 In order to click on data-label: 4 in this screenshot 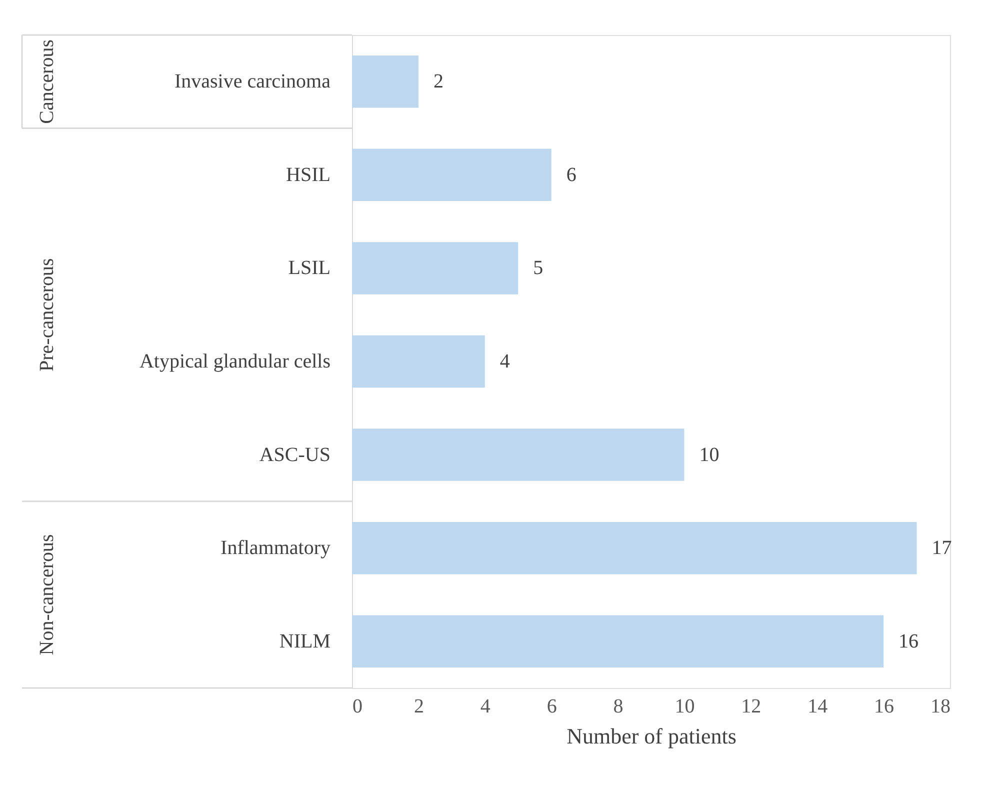, I will do `click(505, 361)`.